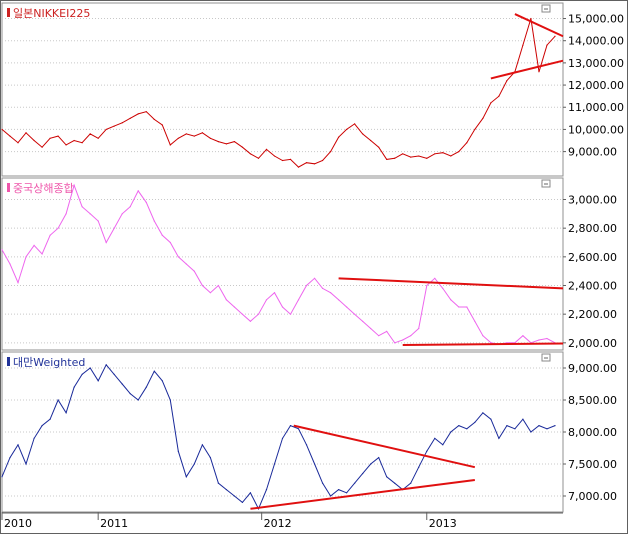 This screenshot has width=629, height=539. I want to click on panel-title: 일본NIKKEI225, so click(51, 13).